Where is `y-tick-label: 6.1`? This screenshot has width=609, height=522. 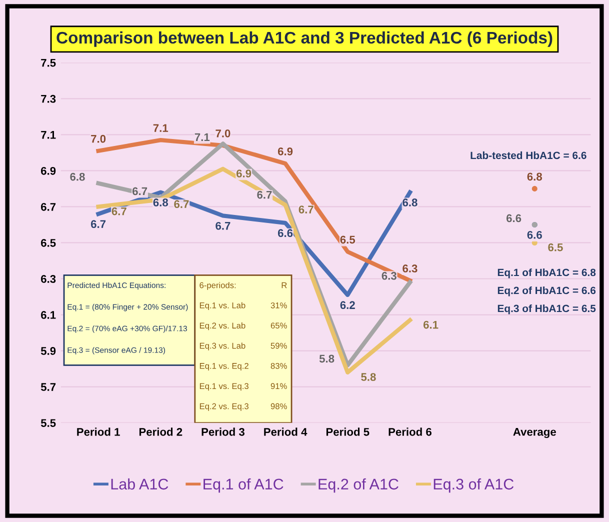
y-tick-label: 6.1 is located at coordinates (48, 315).